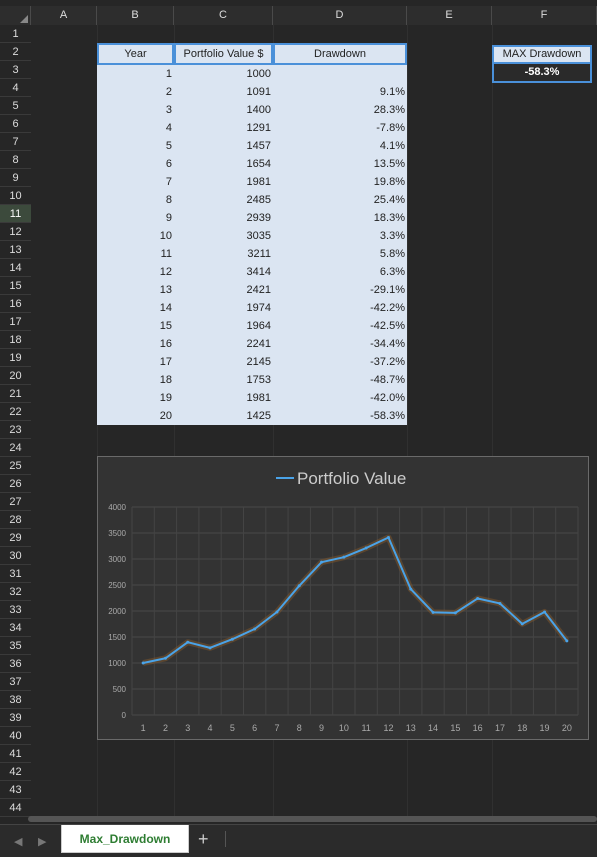 The height and width of the screenshot is (857, 597). What do you see at coordinates (387, 398) in the screenshot?
I see `cell-drawdown: -42.0%` at bounding box center [387, 398].